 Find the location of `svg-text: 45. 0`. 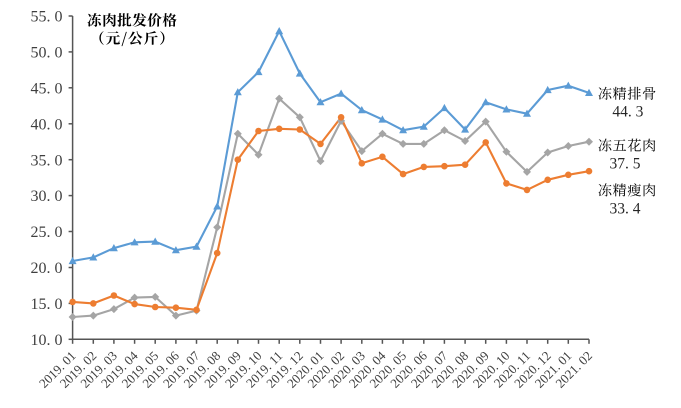

svg-text: 45. 0 is located at coordinates (47, 88).